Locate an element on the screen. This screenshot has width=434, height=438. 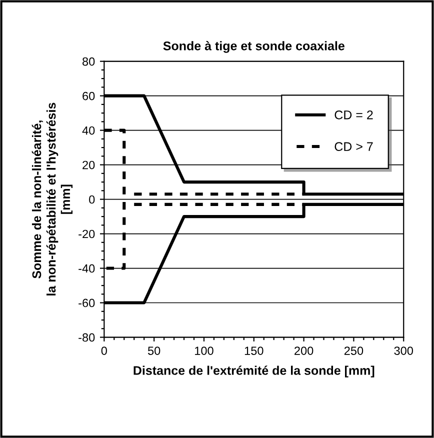
x-axis-title: Distance de l'extrémité de la sonde [mm] is located at coordinates (254, 372).